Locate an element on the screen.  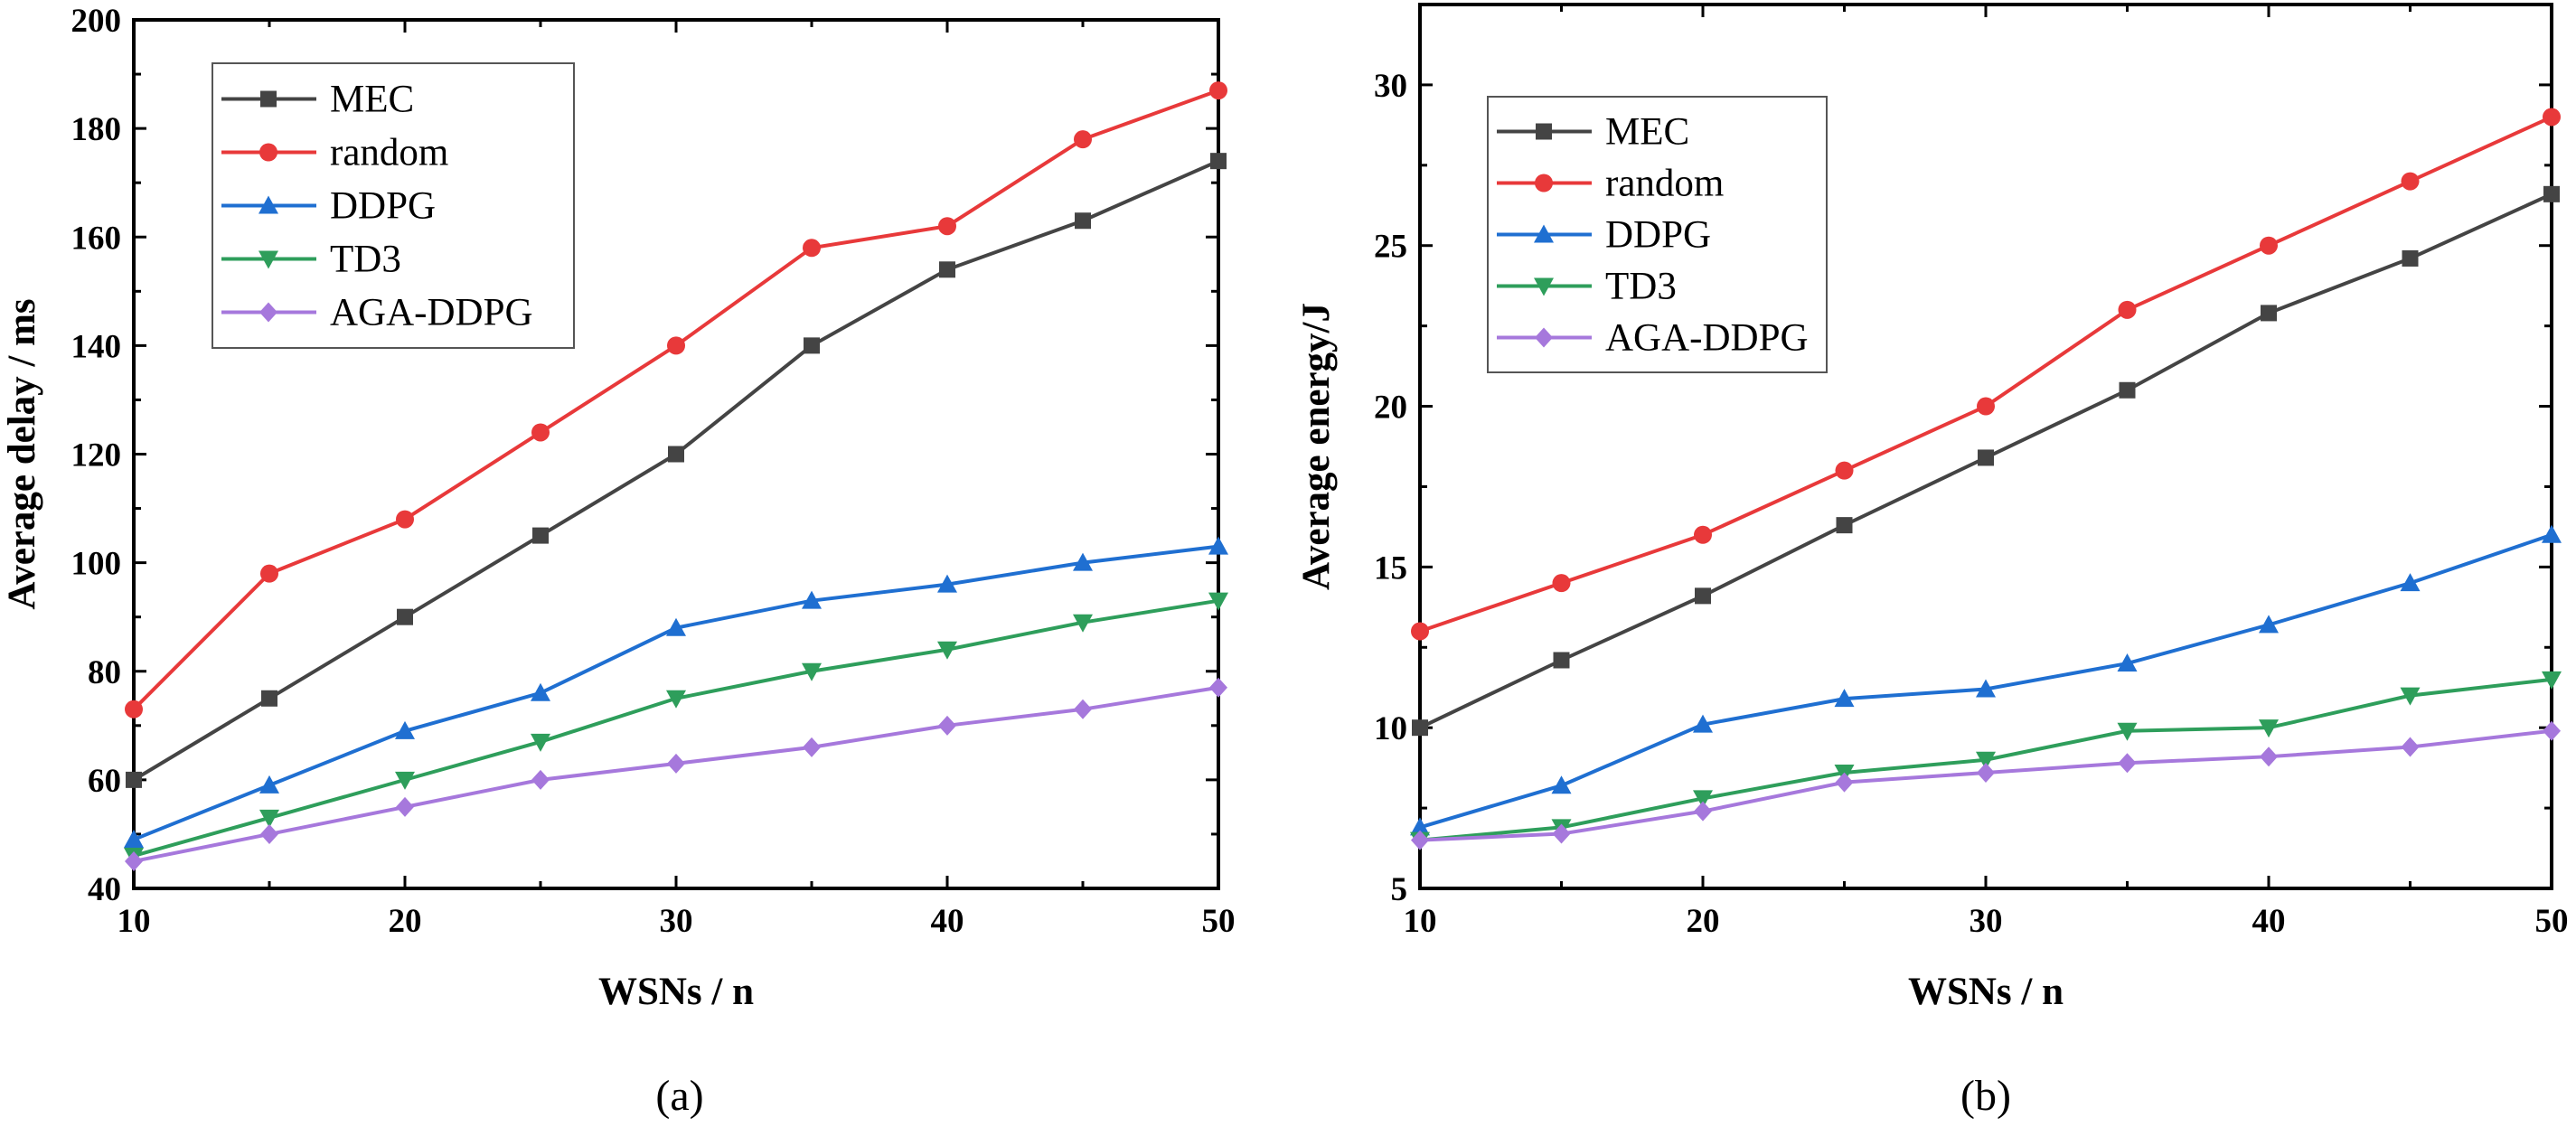
x-tick-label: 20 is located at coordinates (406, 921).